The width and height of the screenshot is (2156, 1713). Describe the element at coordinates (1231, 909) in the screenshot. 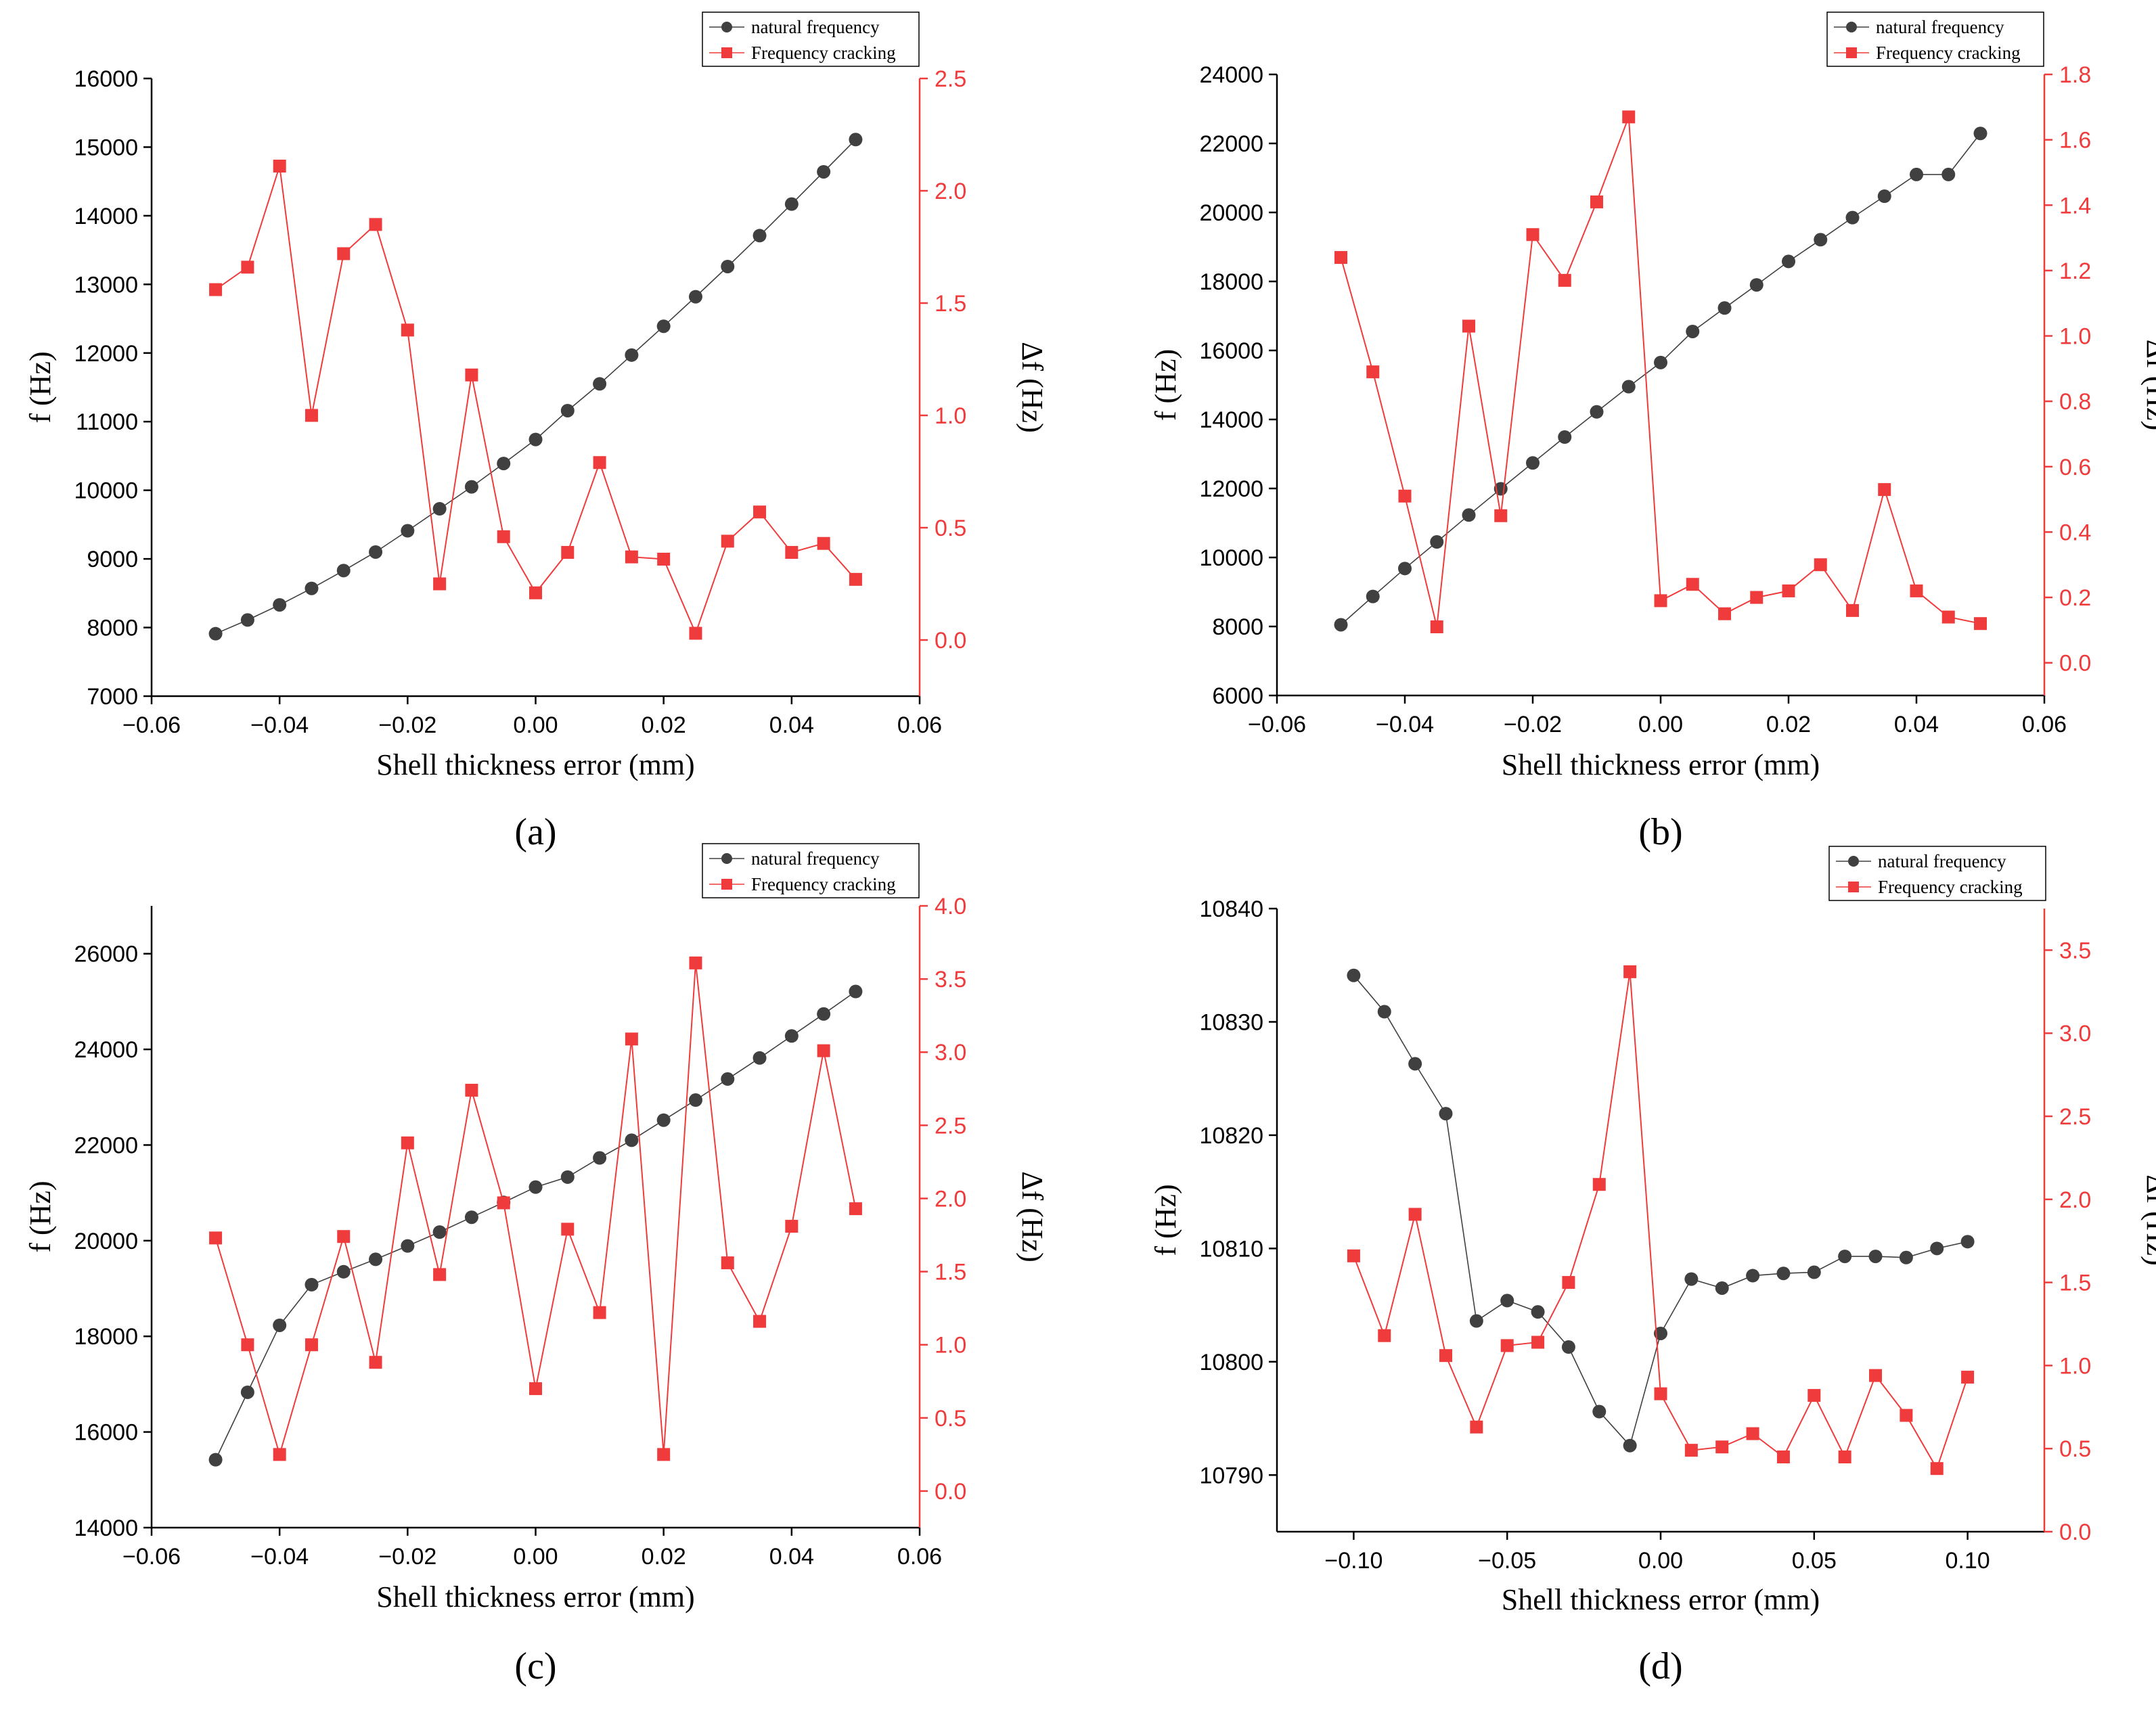

I see `y-left-tick-label: 10840` at that location.